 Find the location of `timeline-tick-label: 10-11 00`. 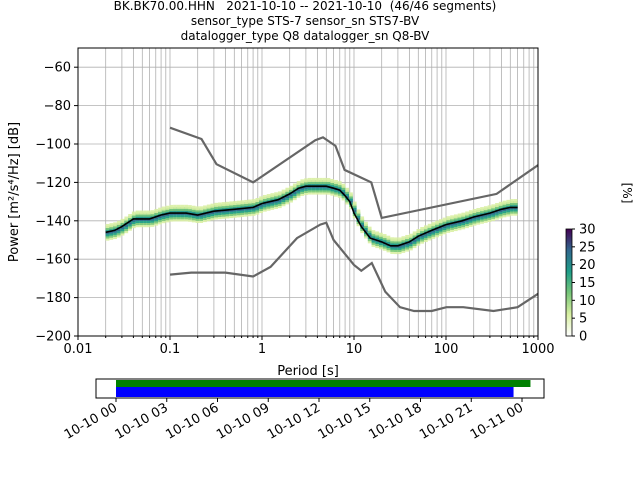

timeline-tick-label: 10-11 00 is located at coordinates (497, 421).